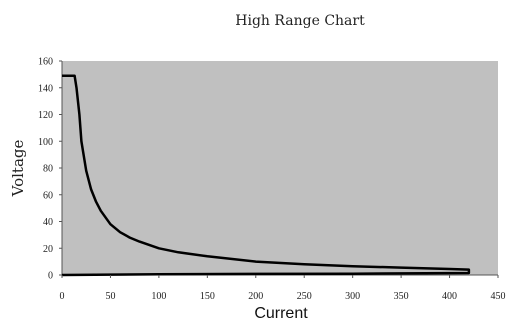 The width and height of the screenshot is (512, 322). Describe the element at coordinates (304, 296) in the screenshot. I see `x-tick-label: 250` at that location.